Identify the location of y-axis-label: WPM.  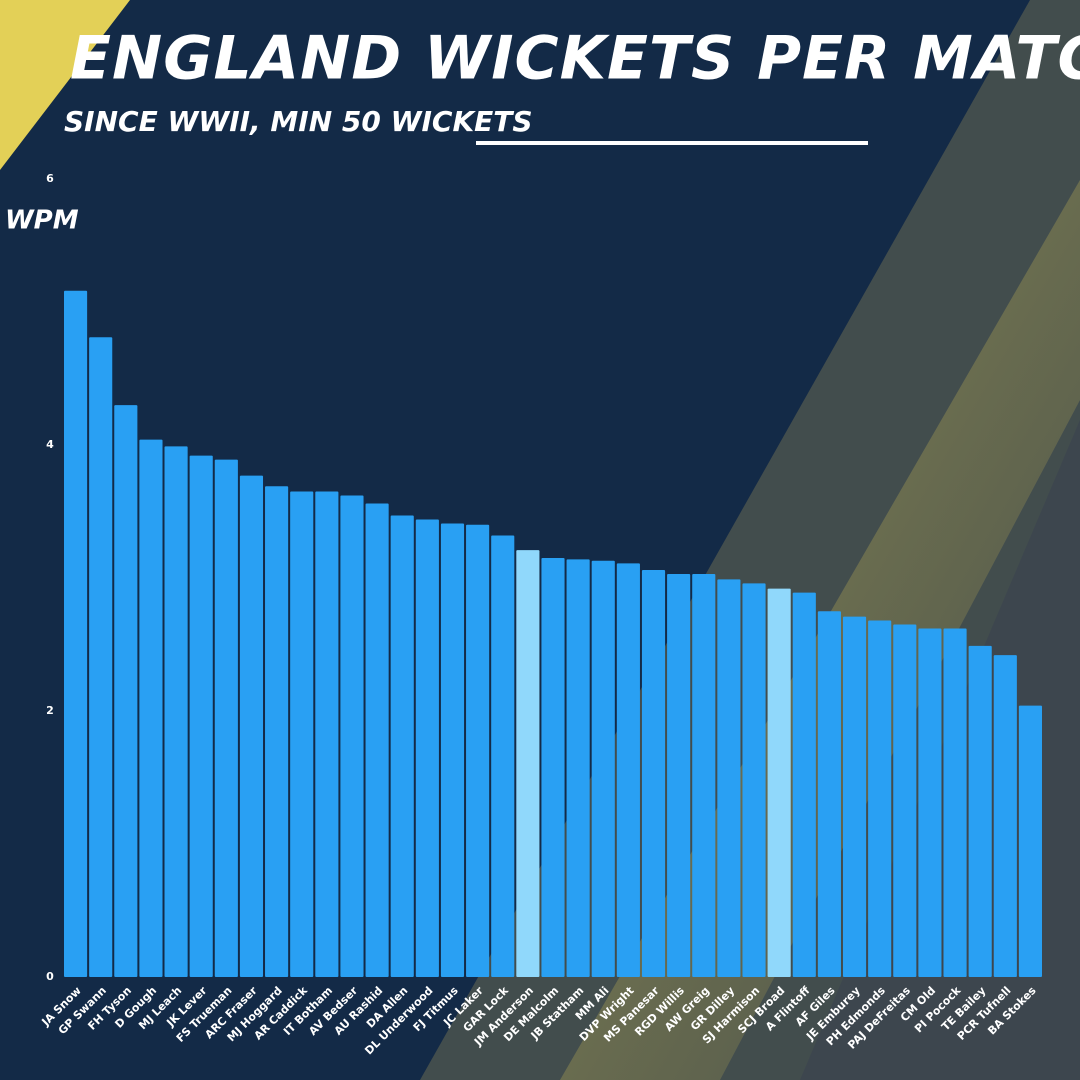
(42, 221).